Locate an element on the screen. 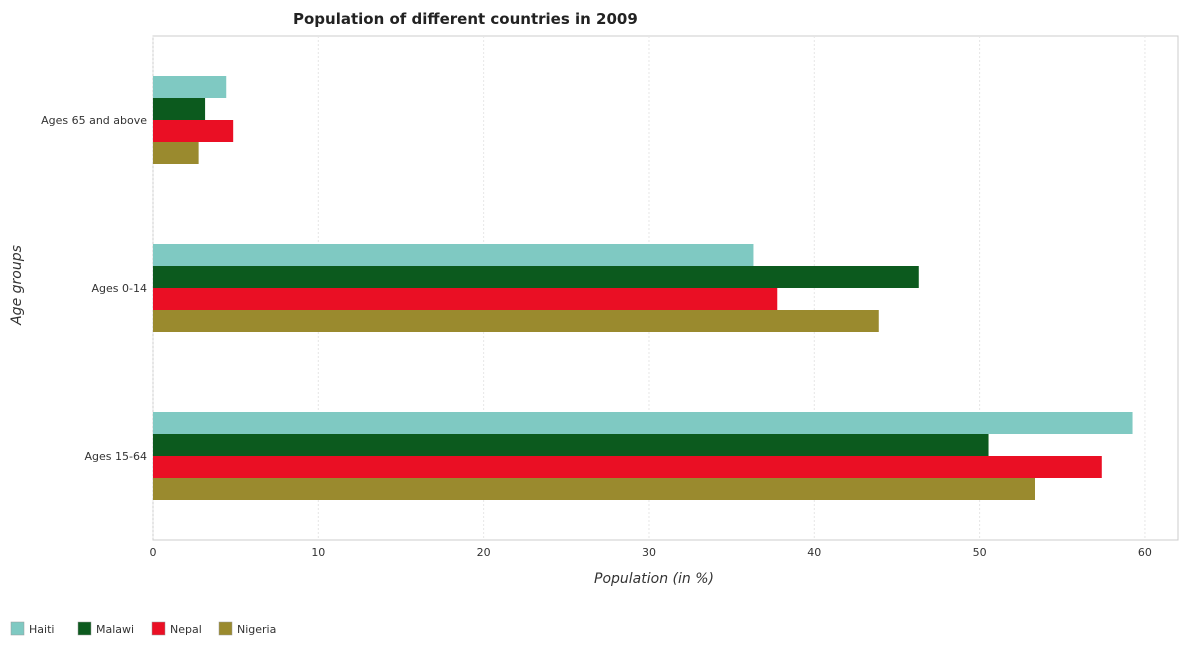 Image resolution: width=1192 pixels, height=650 pixels. legend-label-nigeria: Nigeria is located at coordinates (256, 629).